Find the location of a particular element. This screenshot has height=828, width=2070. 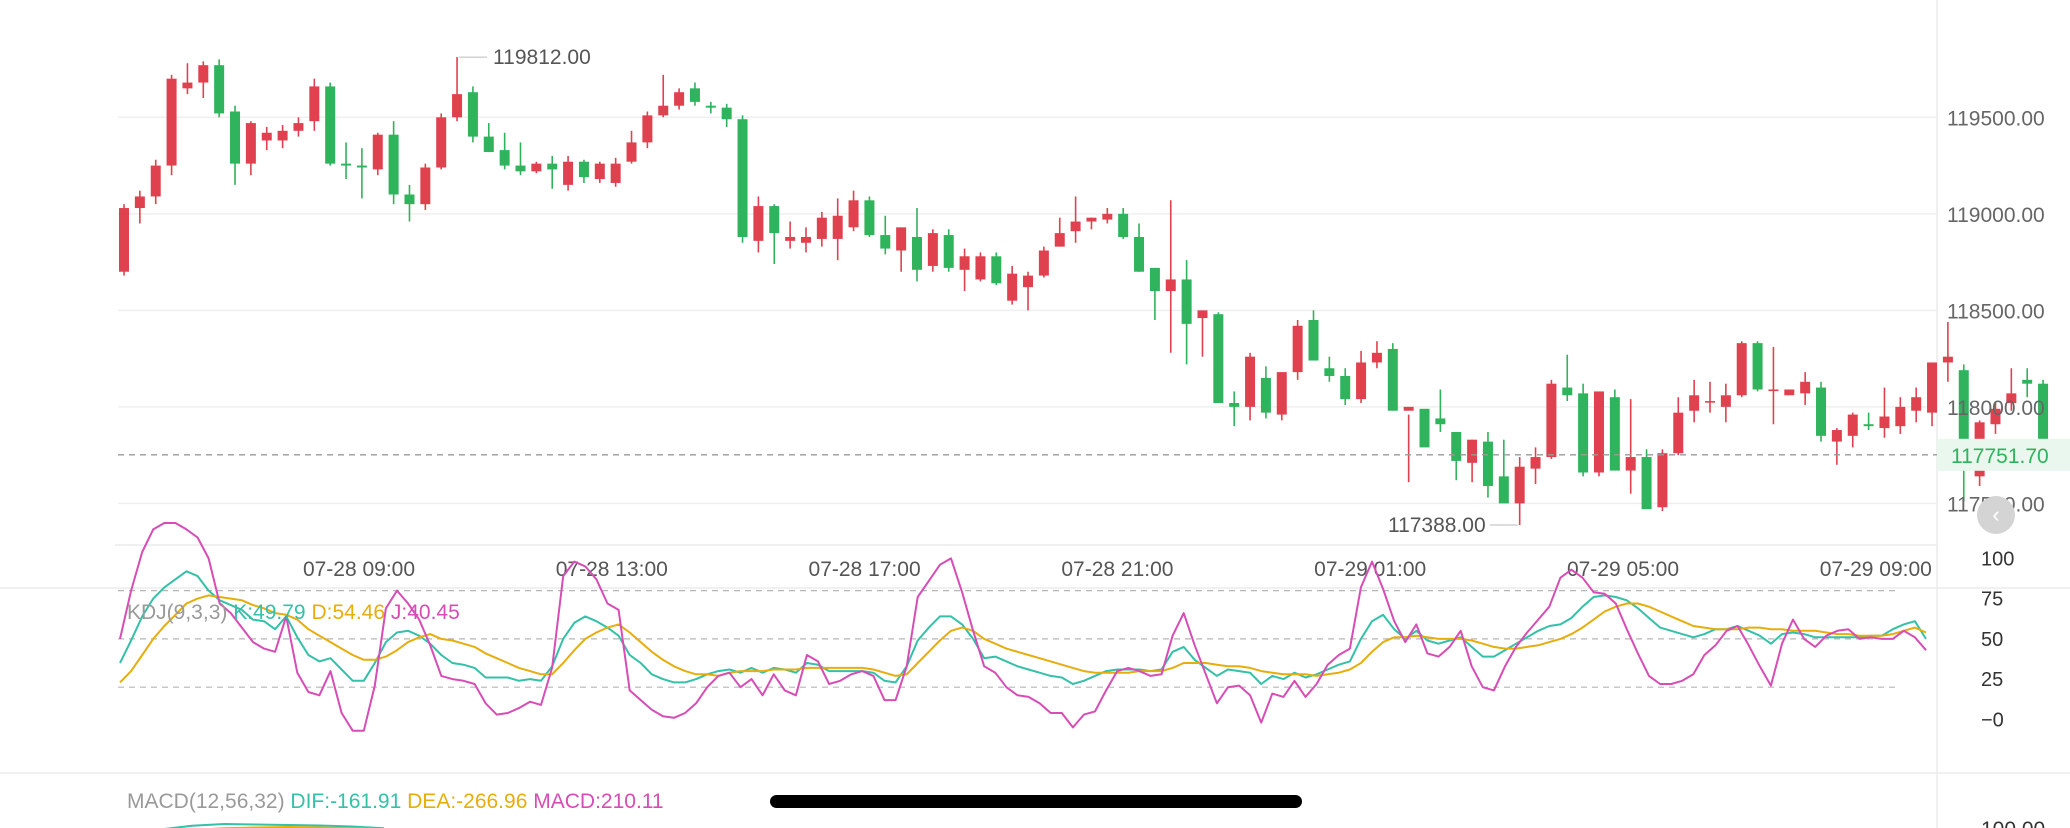

time-tick-label: 07-28 13:00 is located at coordinates (612, 569).